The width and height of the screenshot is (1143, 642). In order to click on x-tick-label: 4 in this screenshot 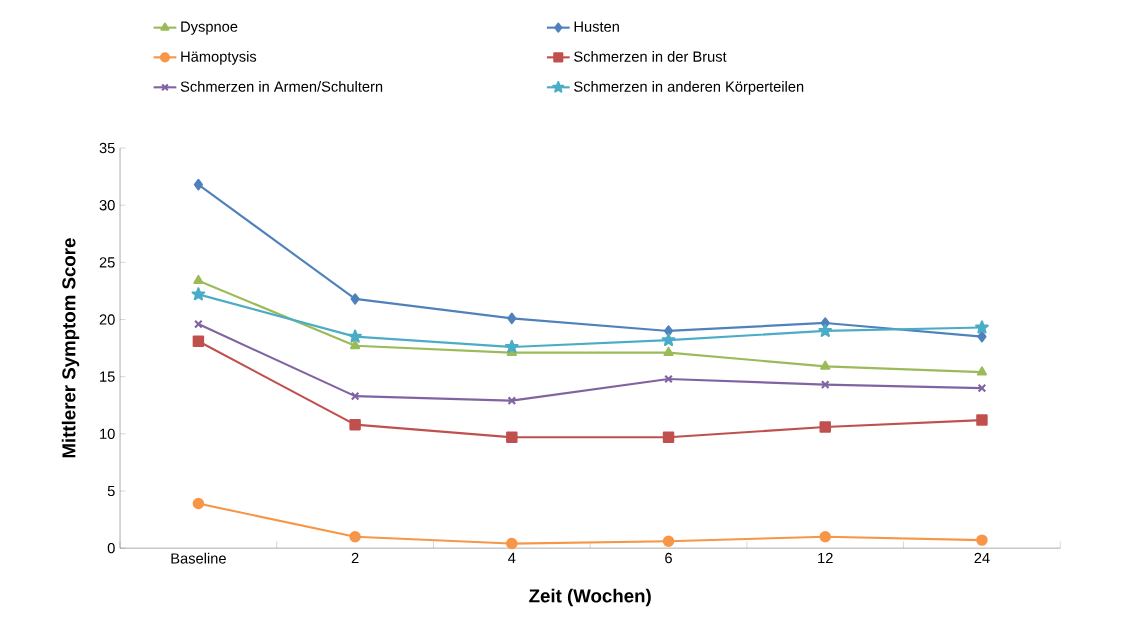, I will do `click(512, 558)`.